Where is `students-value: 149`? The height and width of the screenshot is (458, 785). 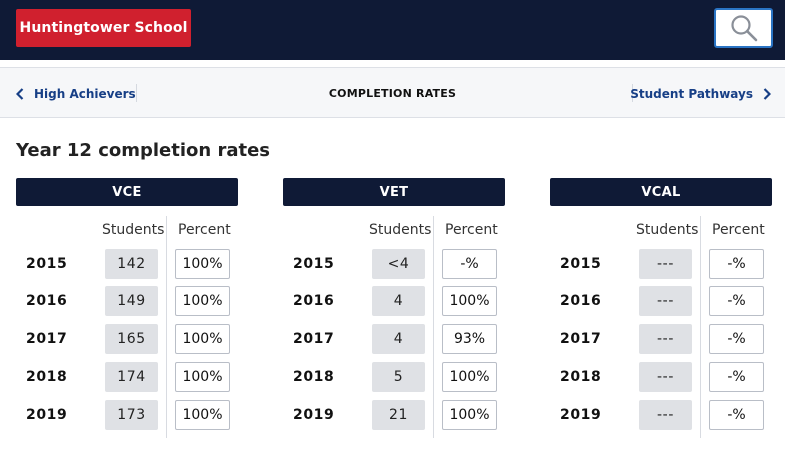 students-value: 149 is located at coordinates (131, 301).